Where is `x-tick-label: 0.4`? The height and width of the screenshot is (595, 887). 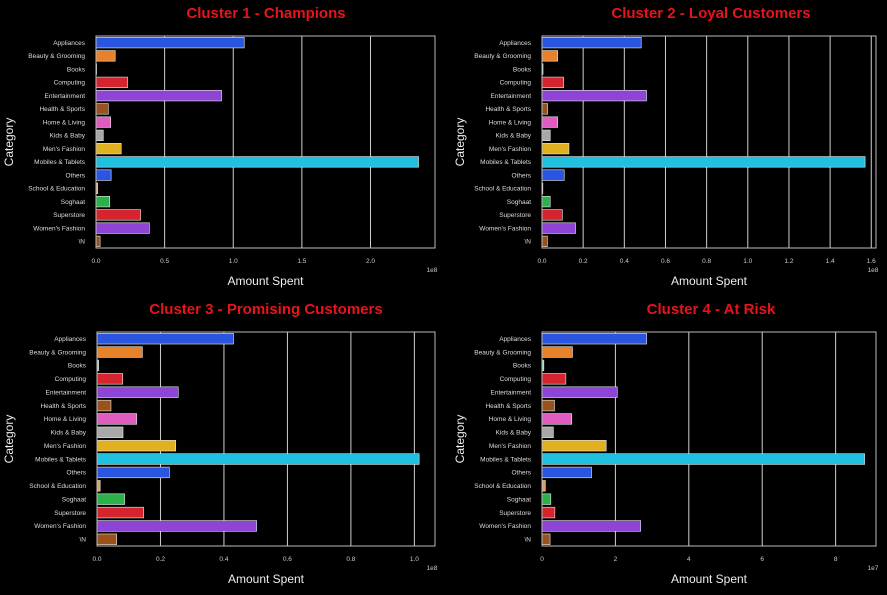 x-tick-label: 0.4 is located at coordinates (624, 261).